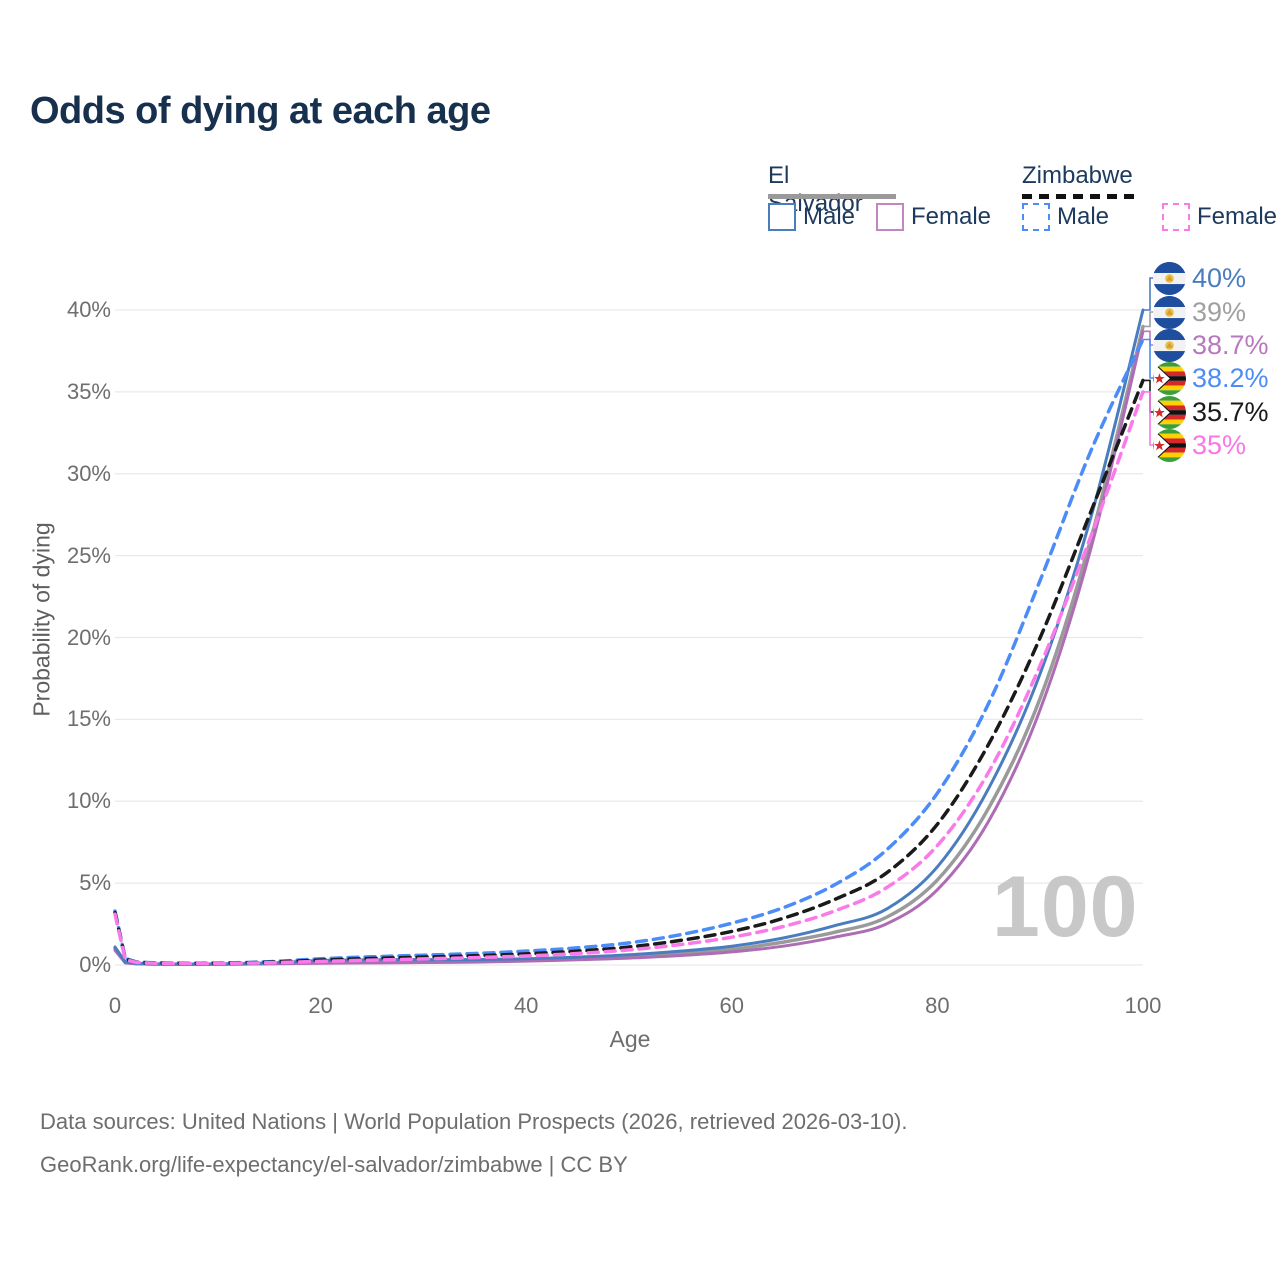 The height and width of the screenshot is (1280, 1280). I want to click on legend-item-el-salvador-female: Female, so click(933, 217).